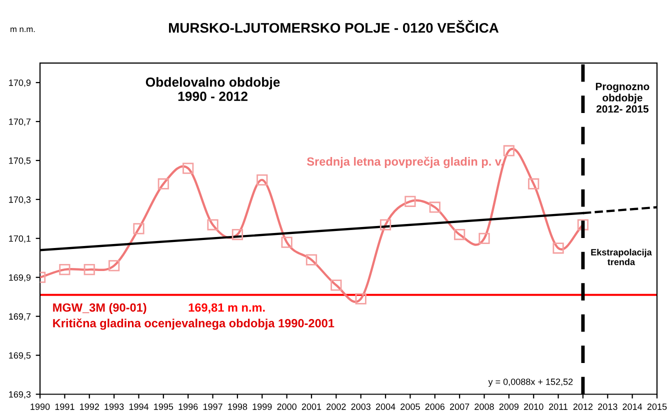 This screenshot has width=667, height=415. I want to click on y-tick-label: 170,5, so click(20, 161).